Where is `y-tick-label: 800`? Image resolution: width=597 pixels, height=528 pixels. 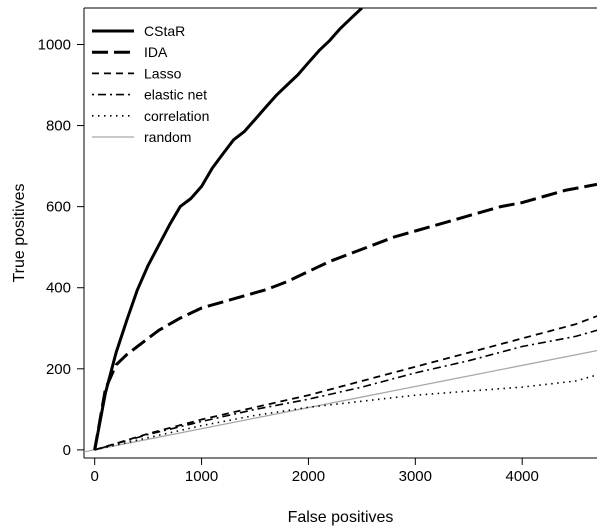
y-tick-label: 800 is located at coordinates (58, 126).